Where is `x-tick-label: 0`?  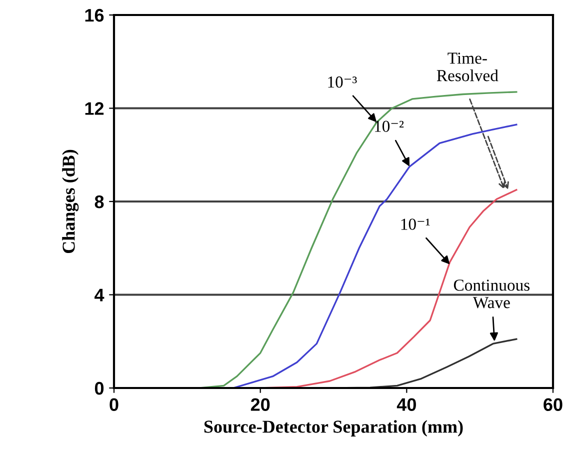 x-tick-label: 0 is located at coordinates (114, 404).